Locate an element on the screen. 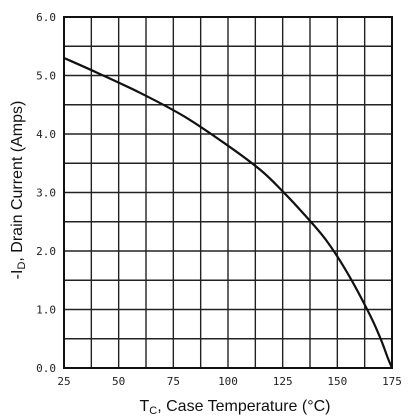 Image resolution: width=410 pixels, height=420 pixels. y-tick-label: 0.0 is located at coordinates (46, 368).